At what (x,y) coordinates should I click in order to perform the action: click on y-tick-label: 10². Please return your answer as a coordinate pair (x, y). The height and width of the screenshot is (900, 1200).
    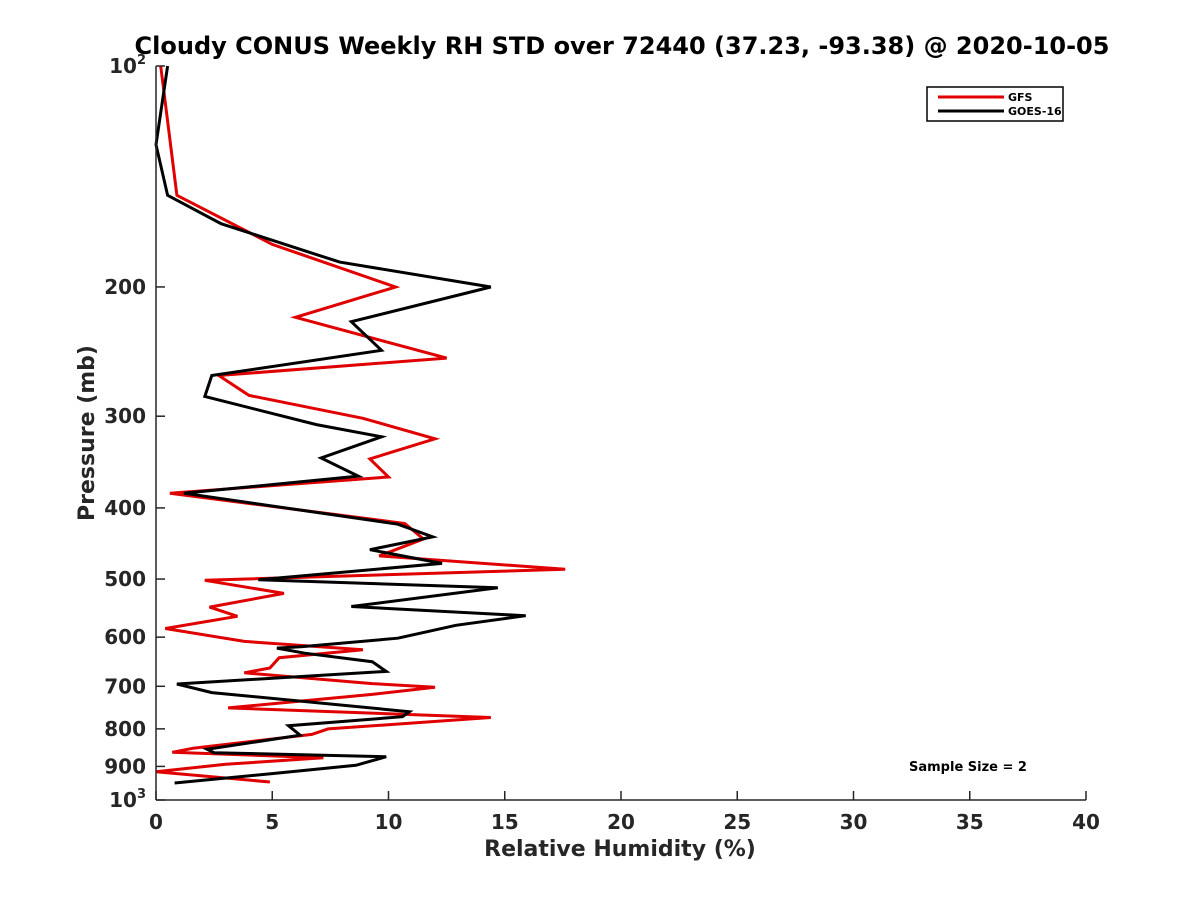
    Looking at the image, I should click on (127, 65).